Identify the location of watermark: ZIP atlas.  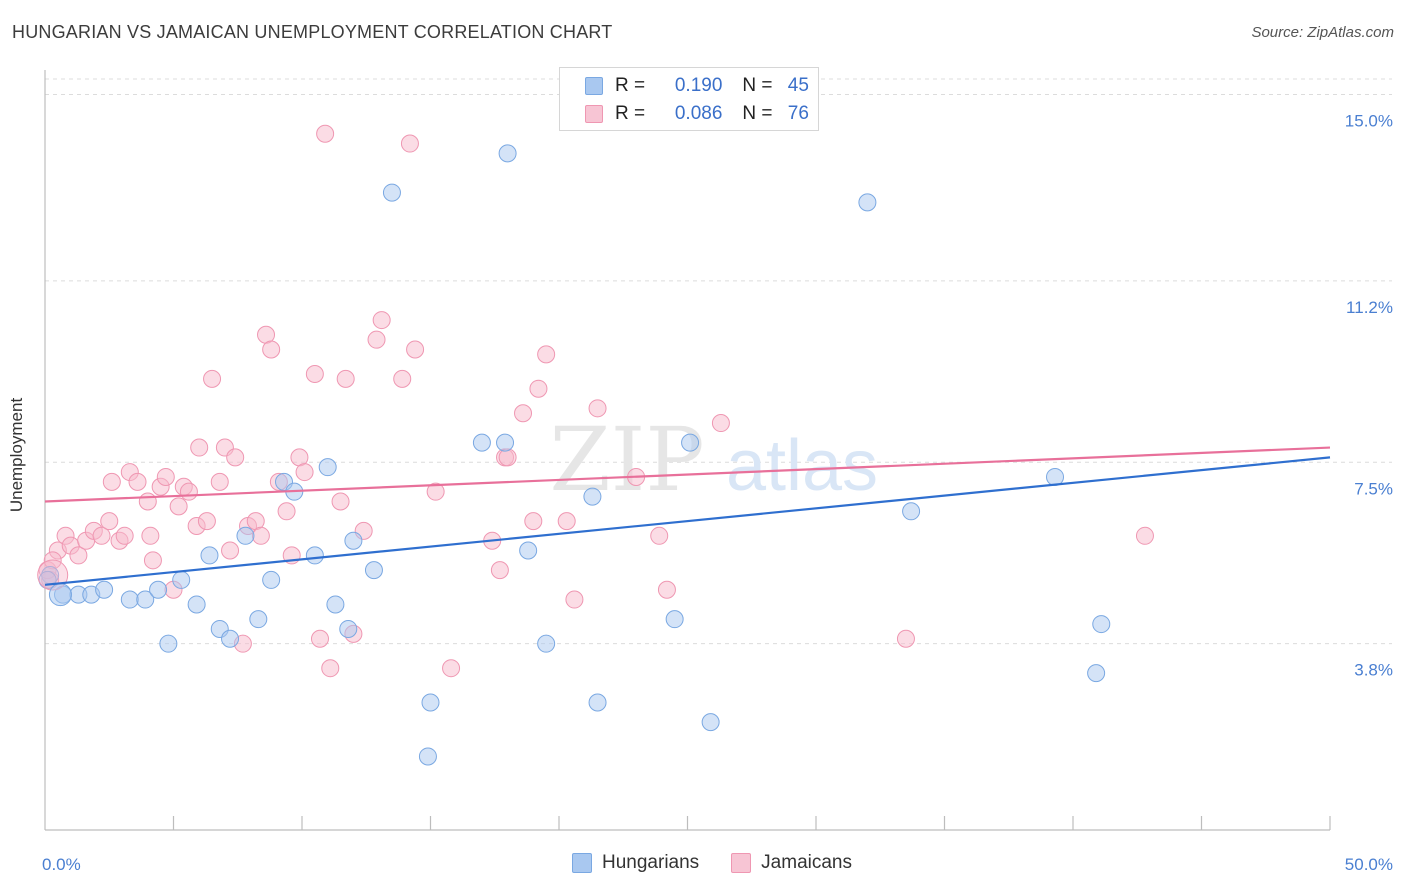
(713, 459).